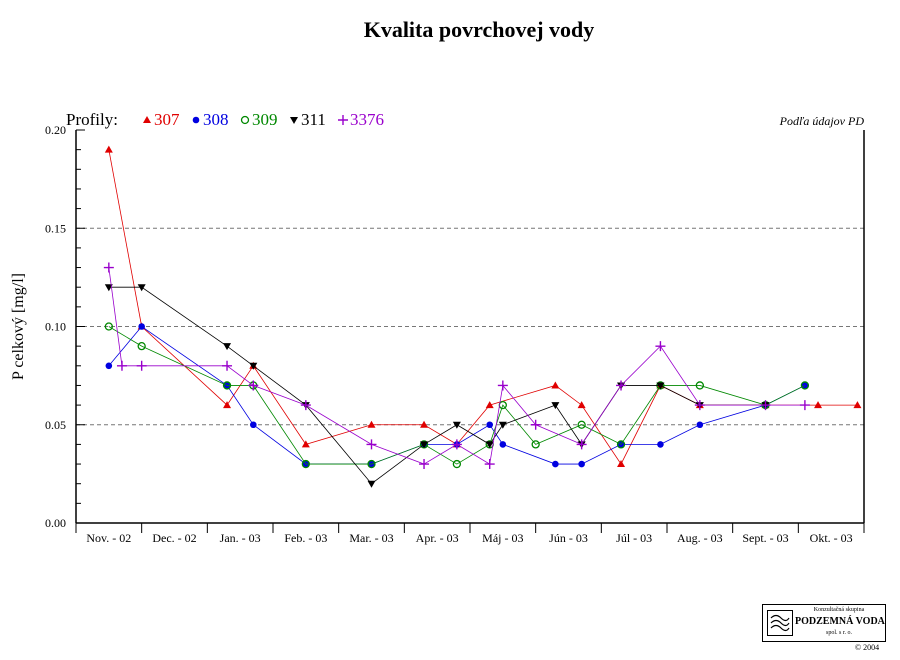 The width and height of the screenshot is (900, 660). What do you see at coordinates (92, 119) in the screenshot?
I see `legend-title: Profily:` at bounding box center [92, 119].